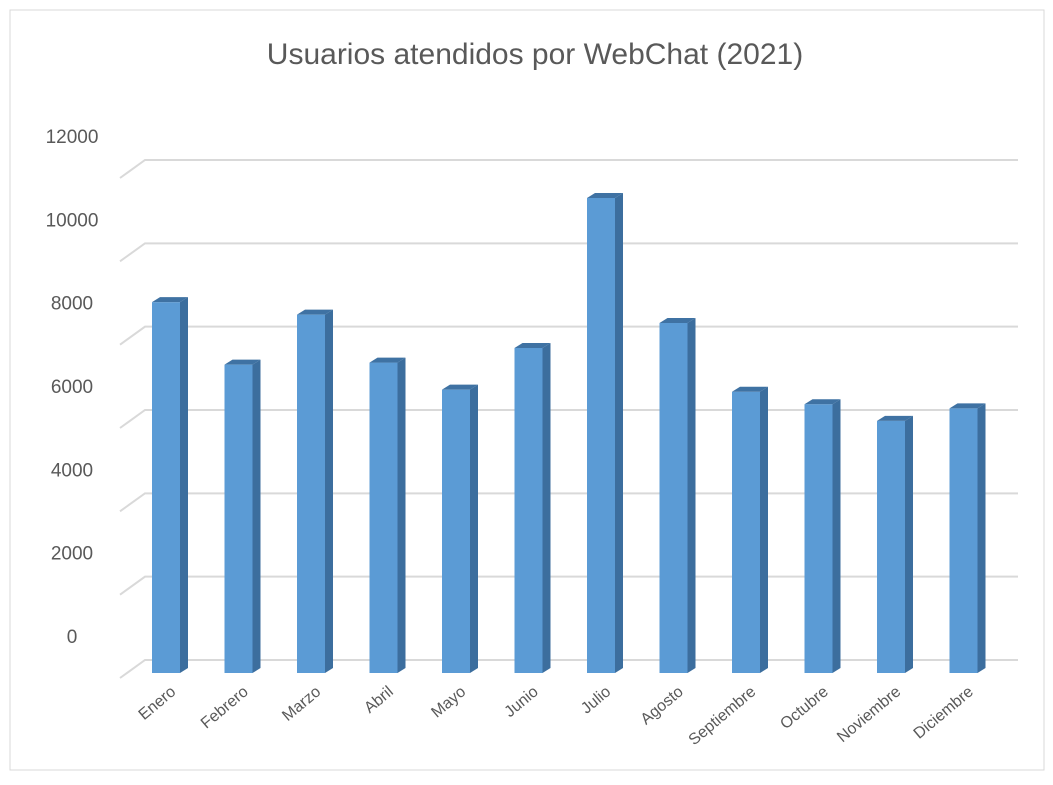  I want to click on y-tick-label: 12000, so click(72, 137).